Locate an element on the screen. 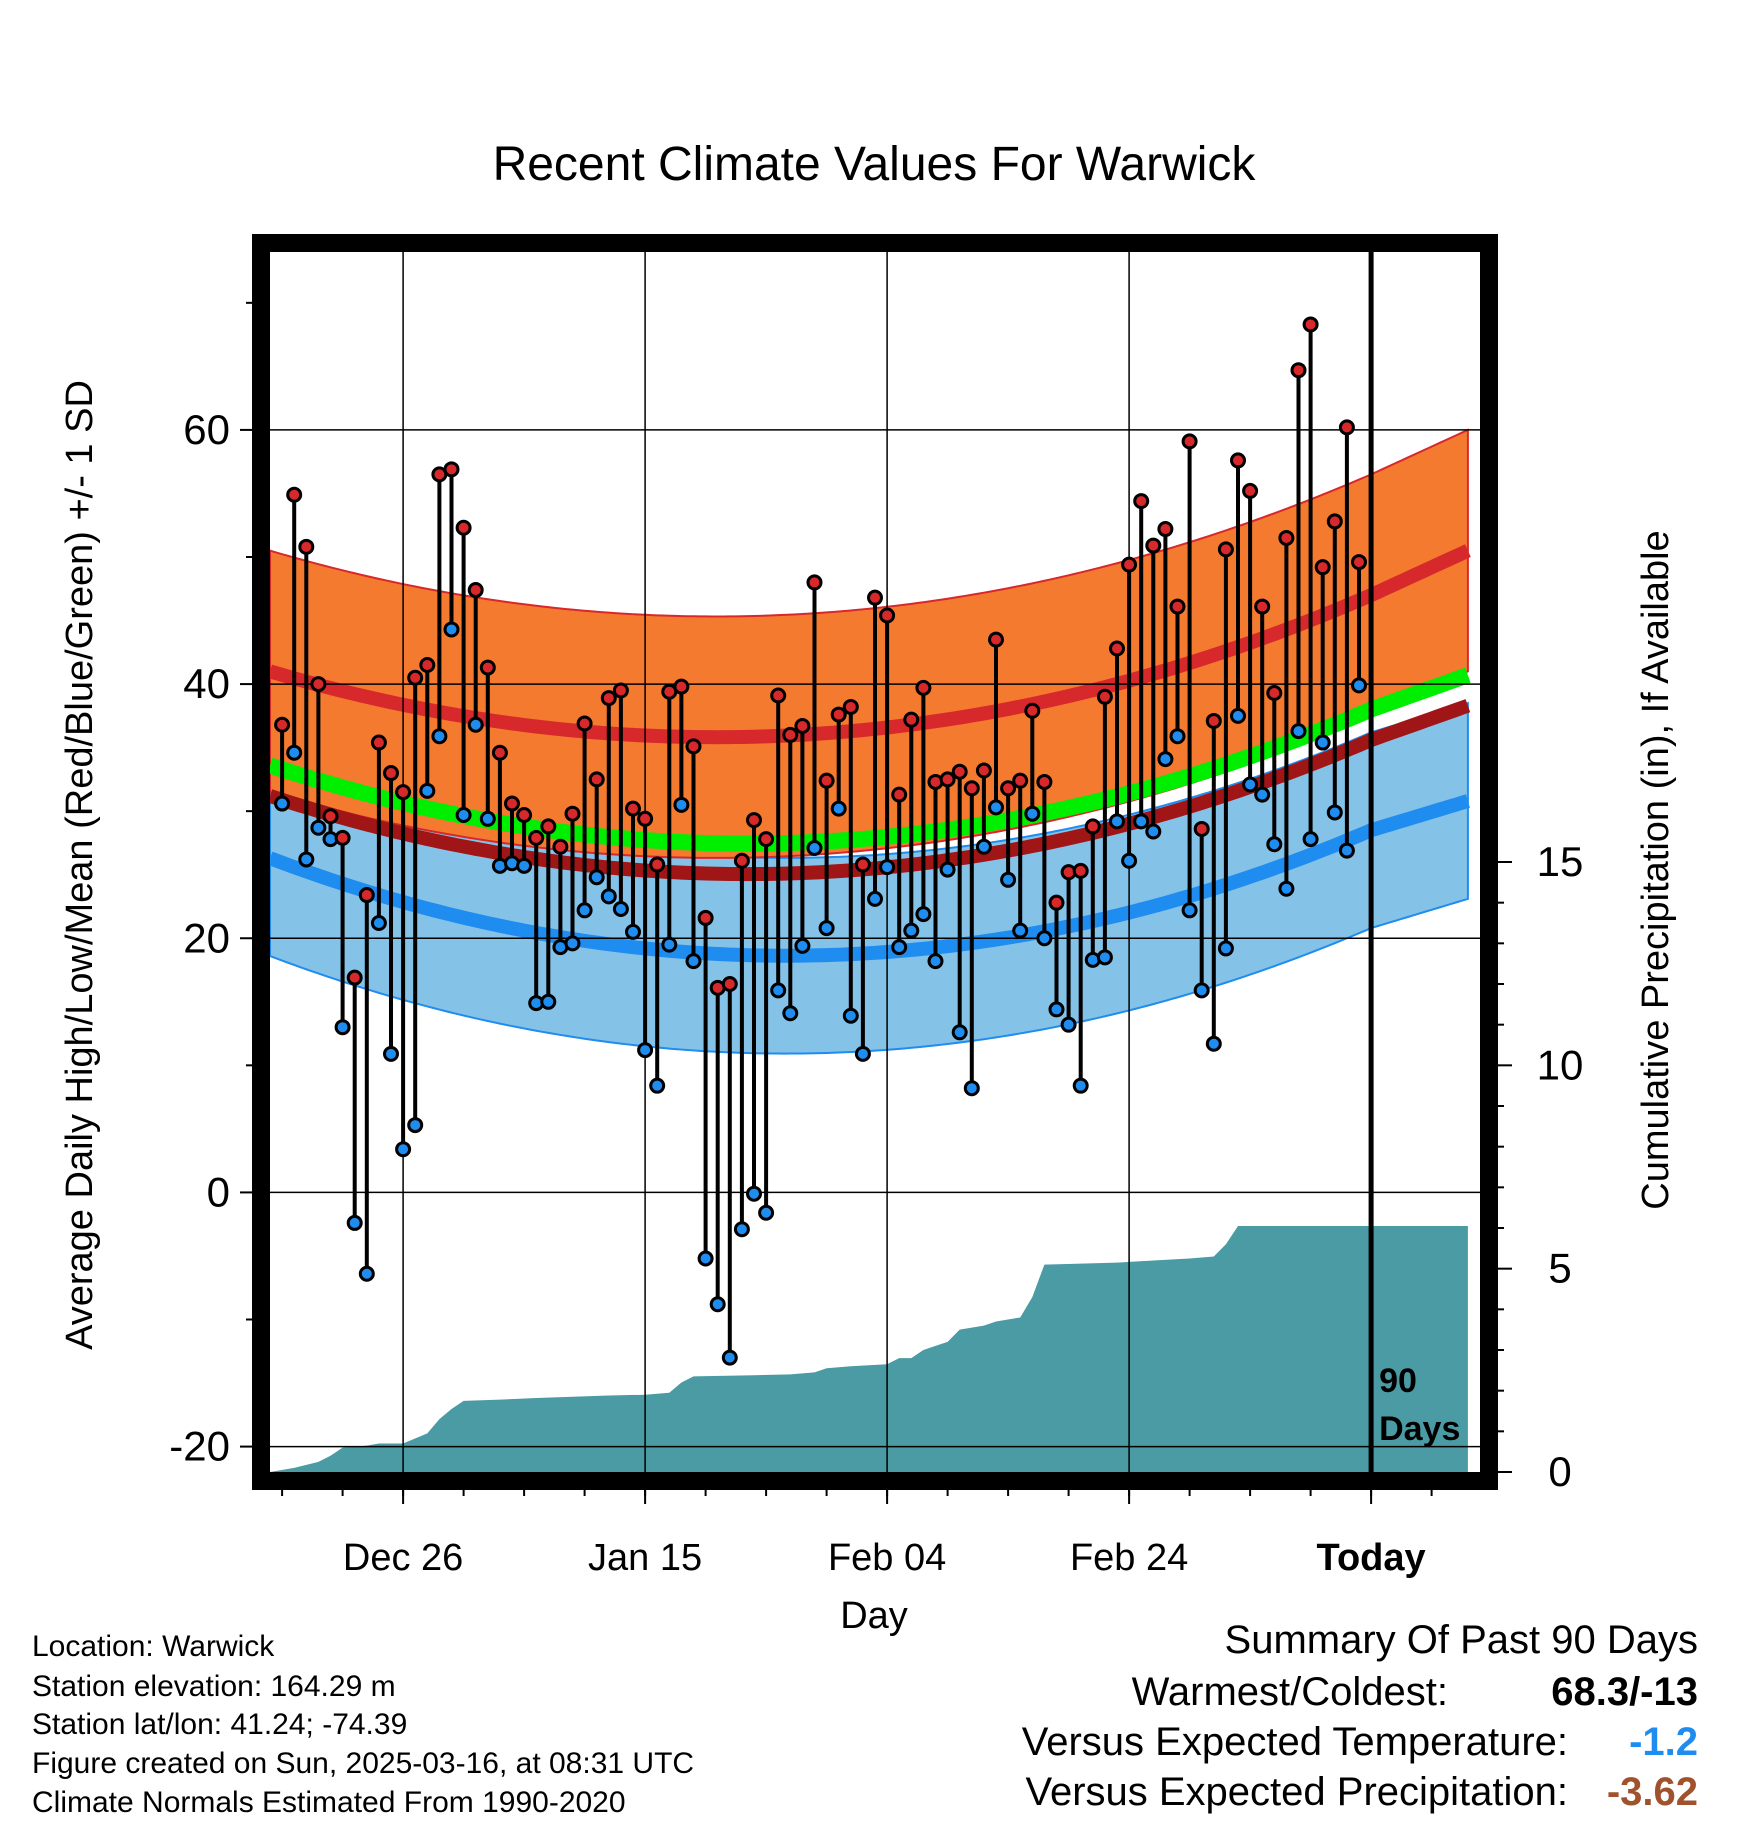 The width and height of the screenshot is (1748, 1828). y-tick-label: 40 is located at coordinates (206, 683).